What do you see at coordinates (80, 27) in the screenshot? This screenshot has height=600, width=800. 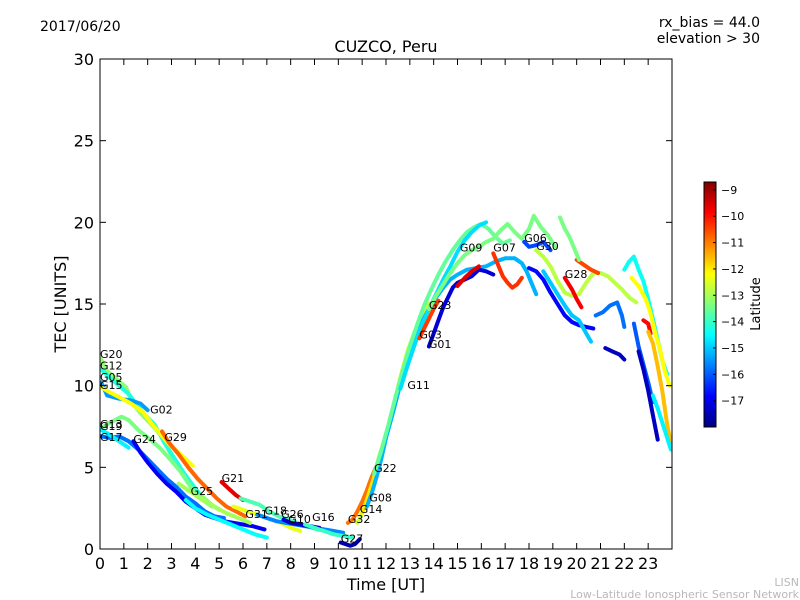 I see `date-label: 2017/06/20` at bounding box center [80, 27].